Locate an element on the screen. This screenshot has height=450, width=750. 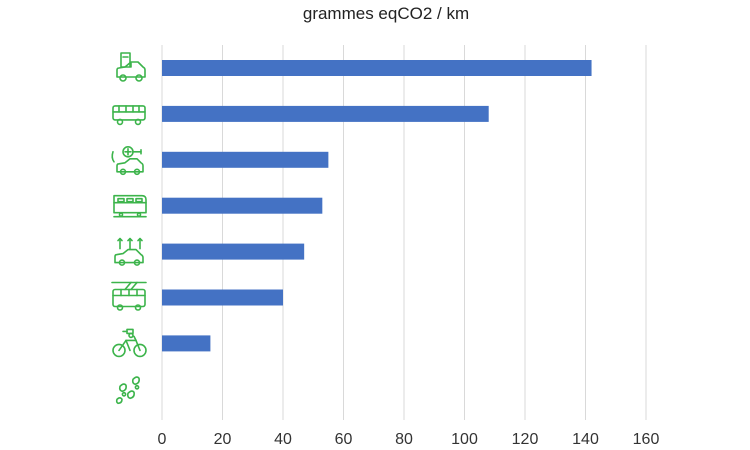
bar-trolleybus is located at coordinates (222, 297).